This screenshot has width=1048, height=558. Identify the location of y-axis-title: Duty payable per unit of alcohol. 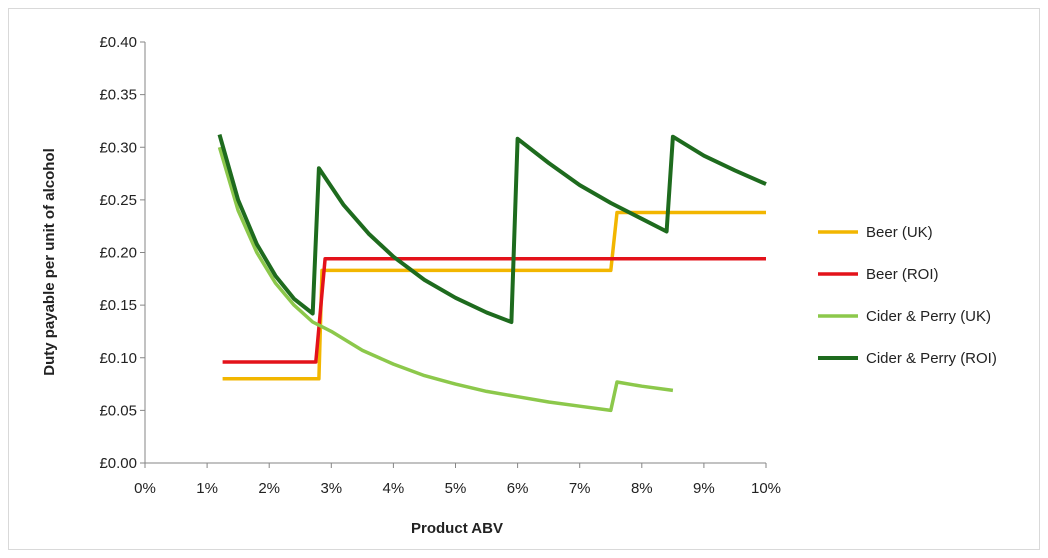
(49, 262).